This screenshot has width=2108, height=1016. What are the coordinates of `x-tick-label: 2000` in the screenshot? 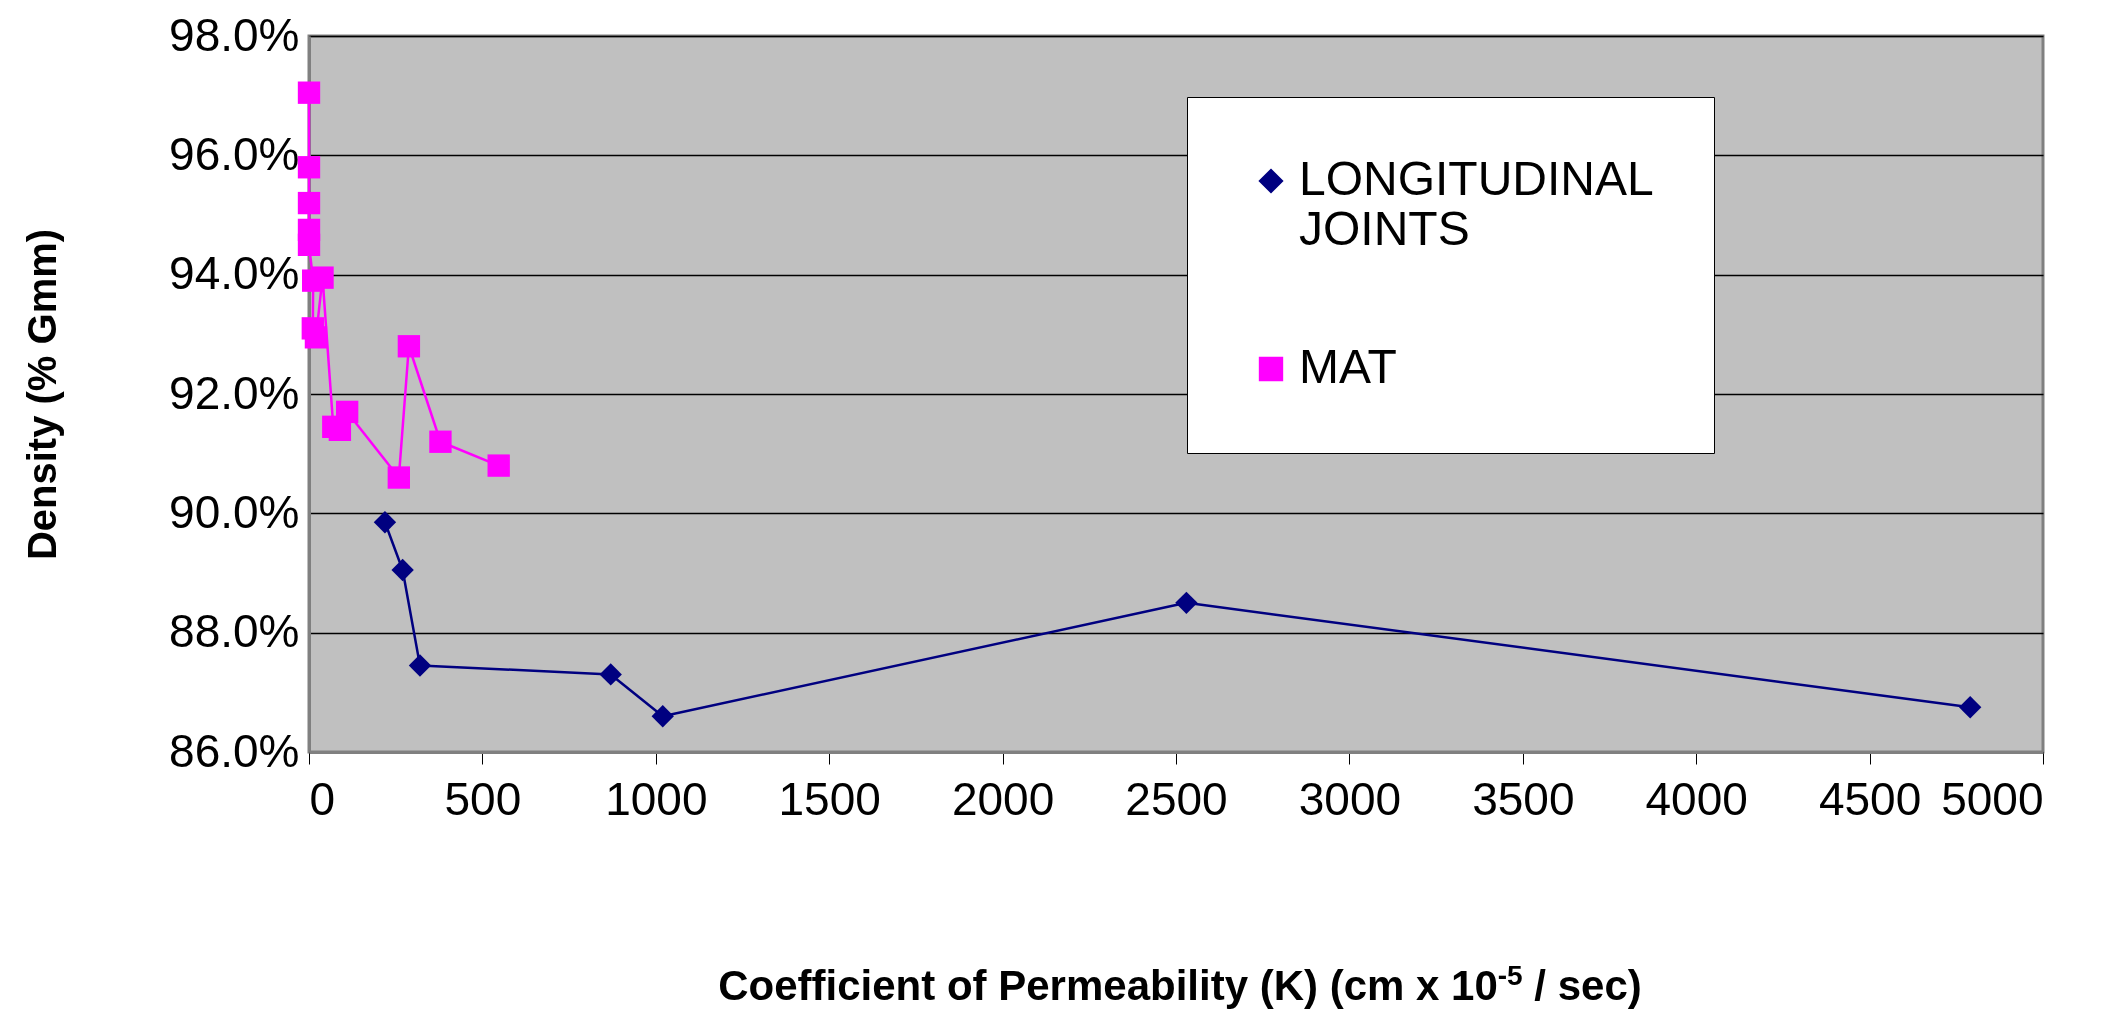 It's located at (1003, 798).